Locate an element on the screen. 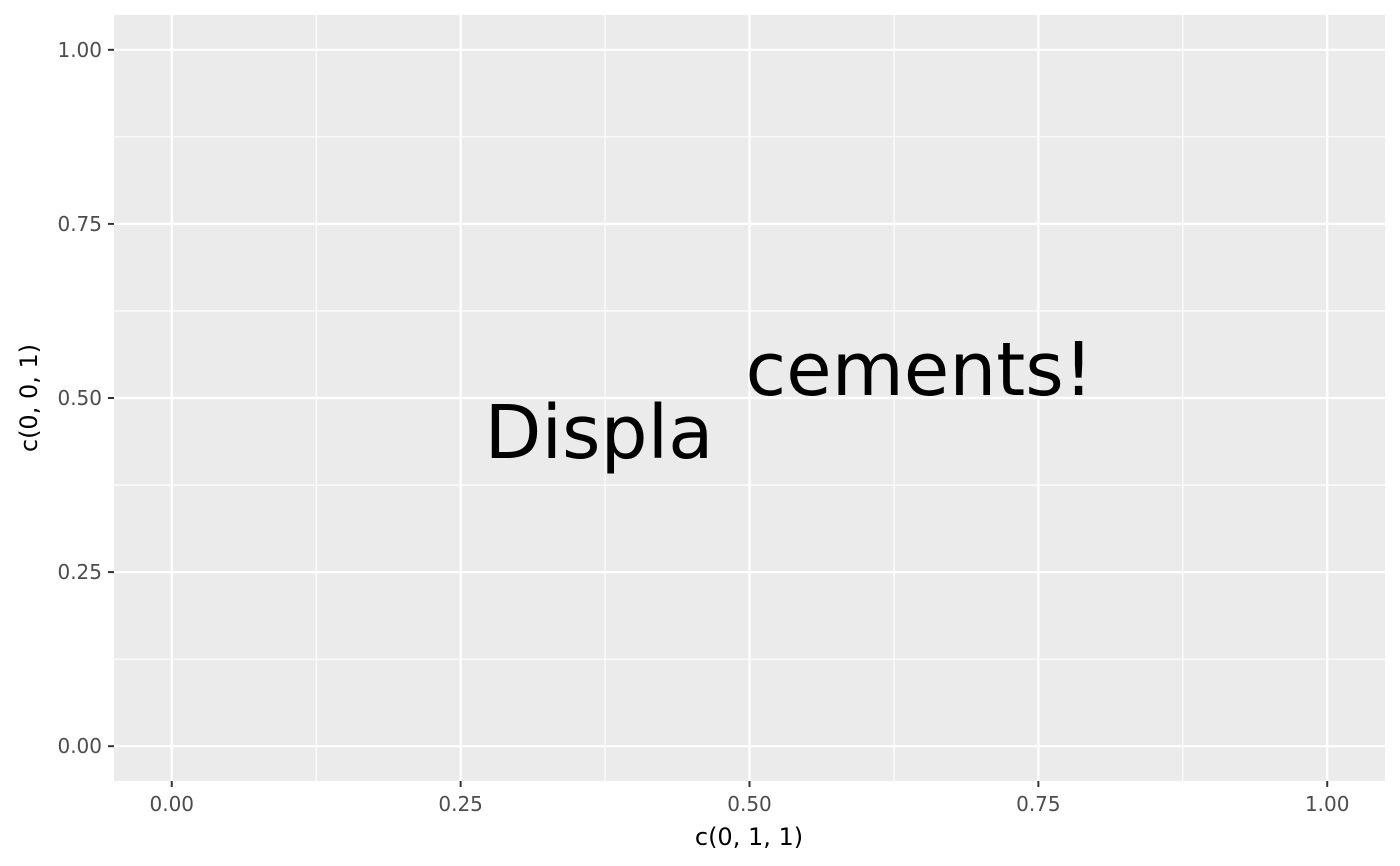 This screenshot has width=1400, height=866. y-tick-label: 0.00 is located at coordinates (79, 746).